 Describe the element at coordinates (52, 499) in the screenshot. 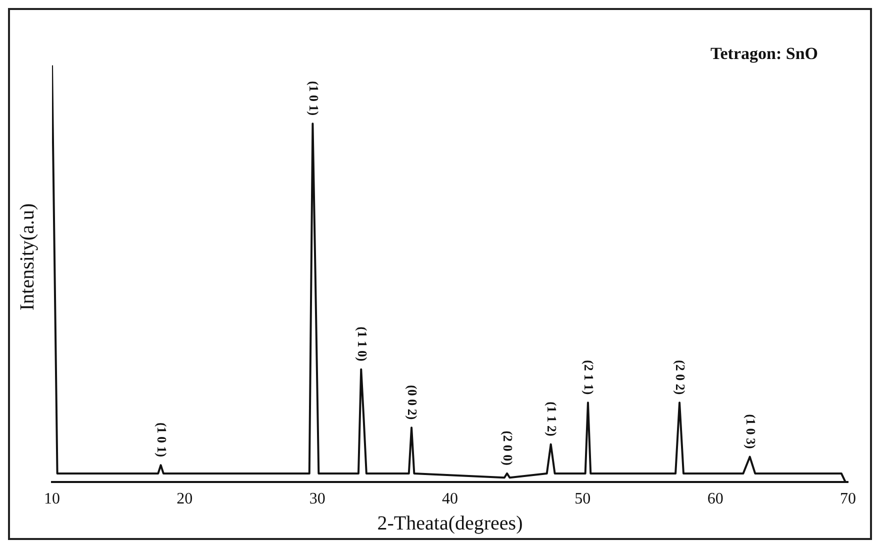

I see `x-tick-label: 10` at that location.